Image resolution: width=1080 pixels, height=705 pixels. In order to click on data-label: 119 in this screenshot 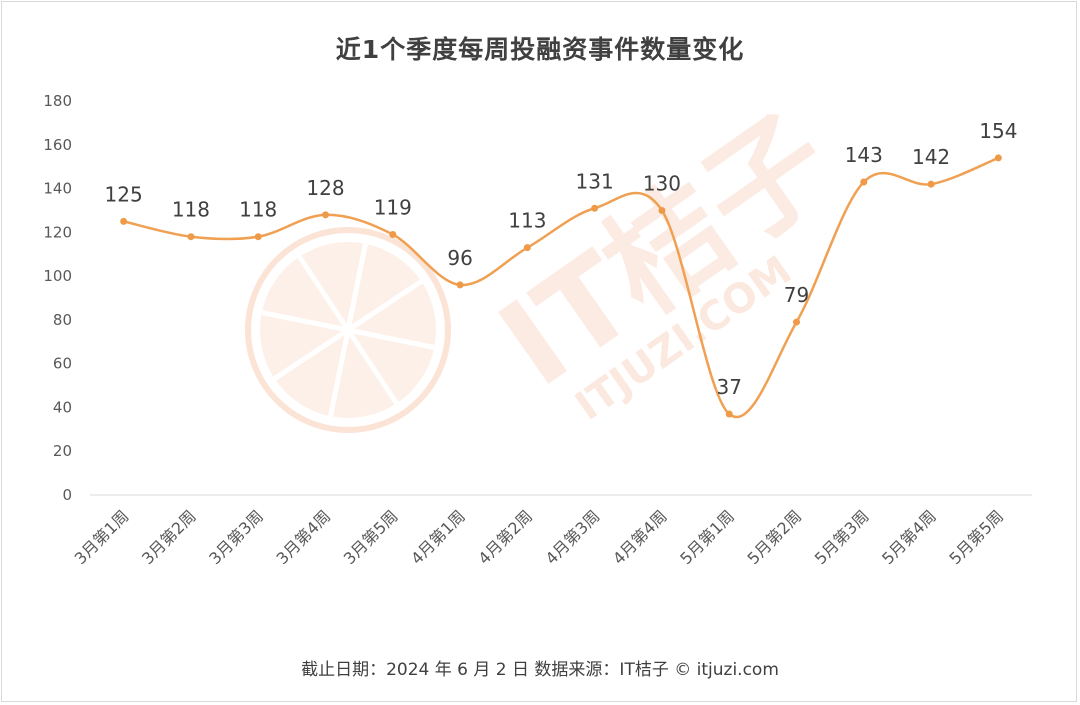, I will do `click(393, 208)`.